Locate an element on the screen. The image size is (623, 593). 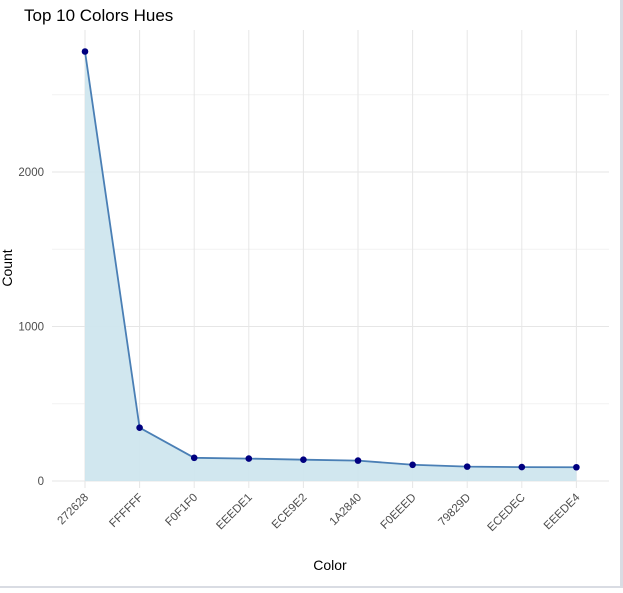
y-tick-label: 0 is located at coordinates (41, 482).